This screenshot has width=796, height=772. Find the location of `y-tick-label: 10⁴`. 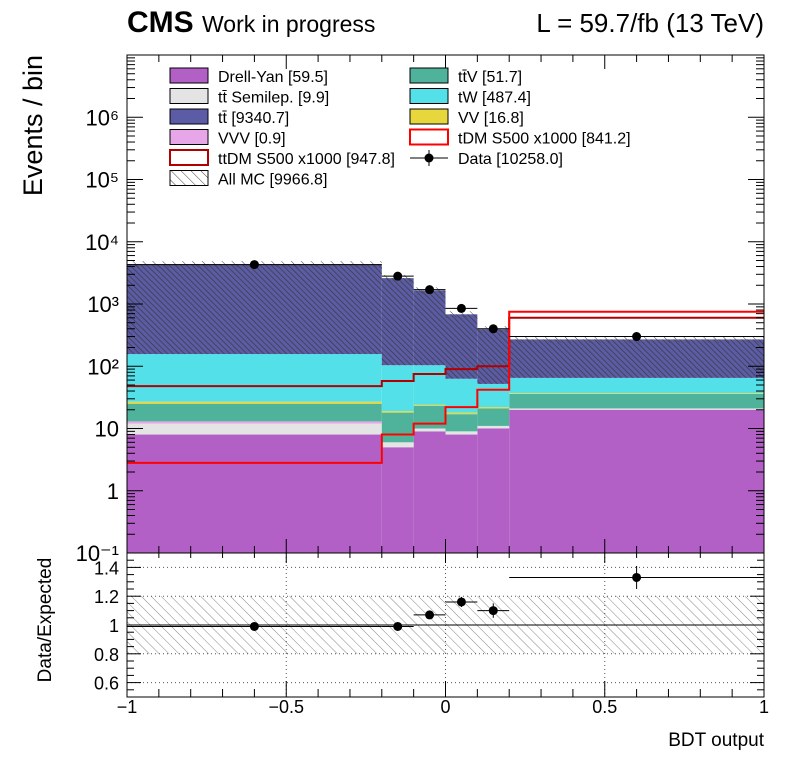

y-tick-label: 10⁴ is located at coordinates (102, 242).